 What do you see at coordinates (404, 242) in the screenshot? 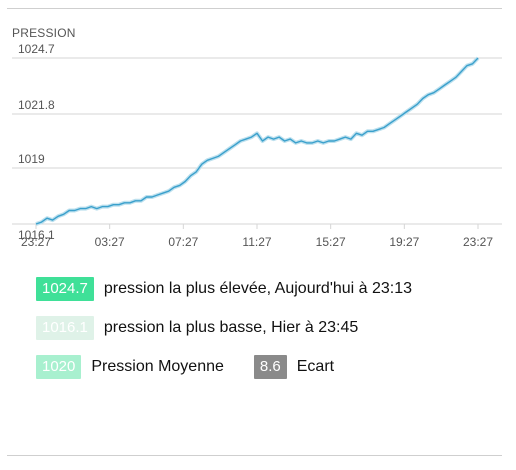
I see `x-tick-label: 19:27` at bounding box center [404, 242].